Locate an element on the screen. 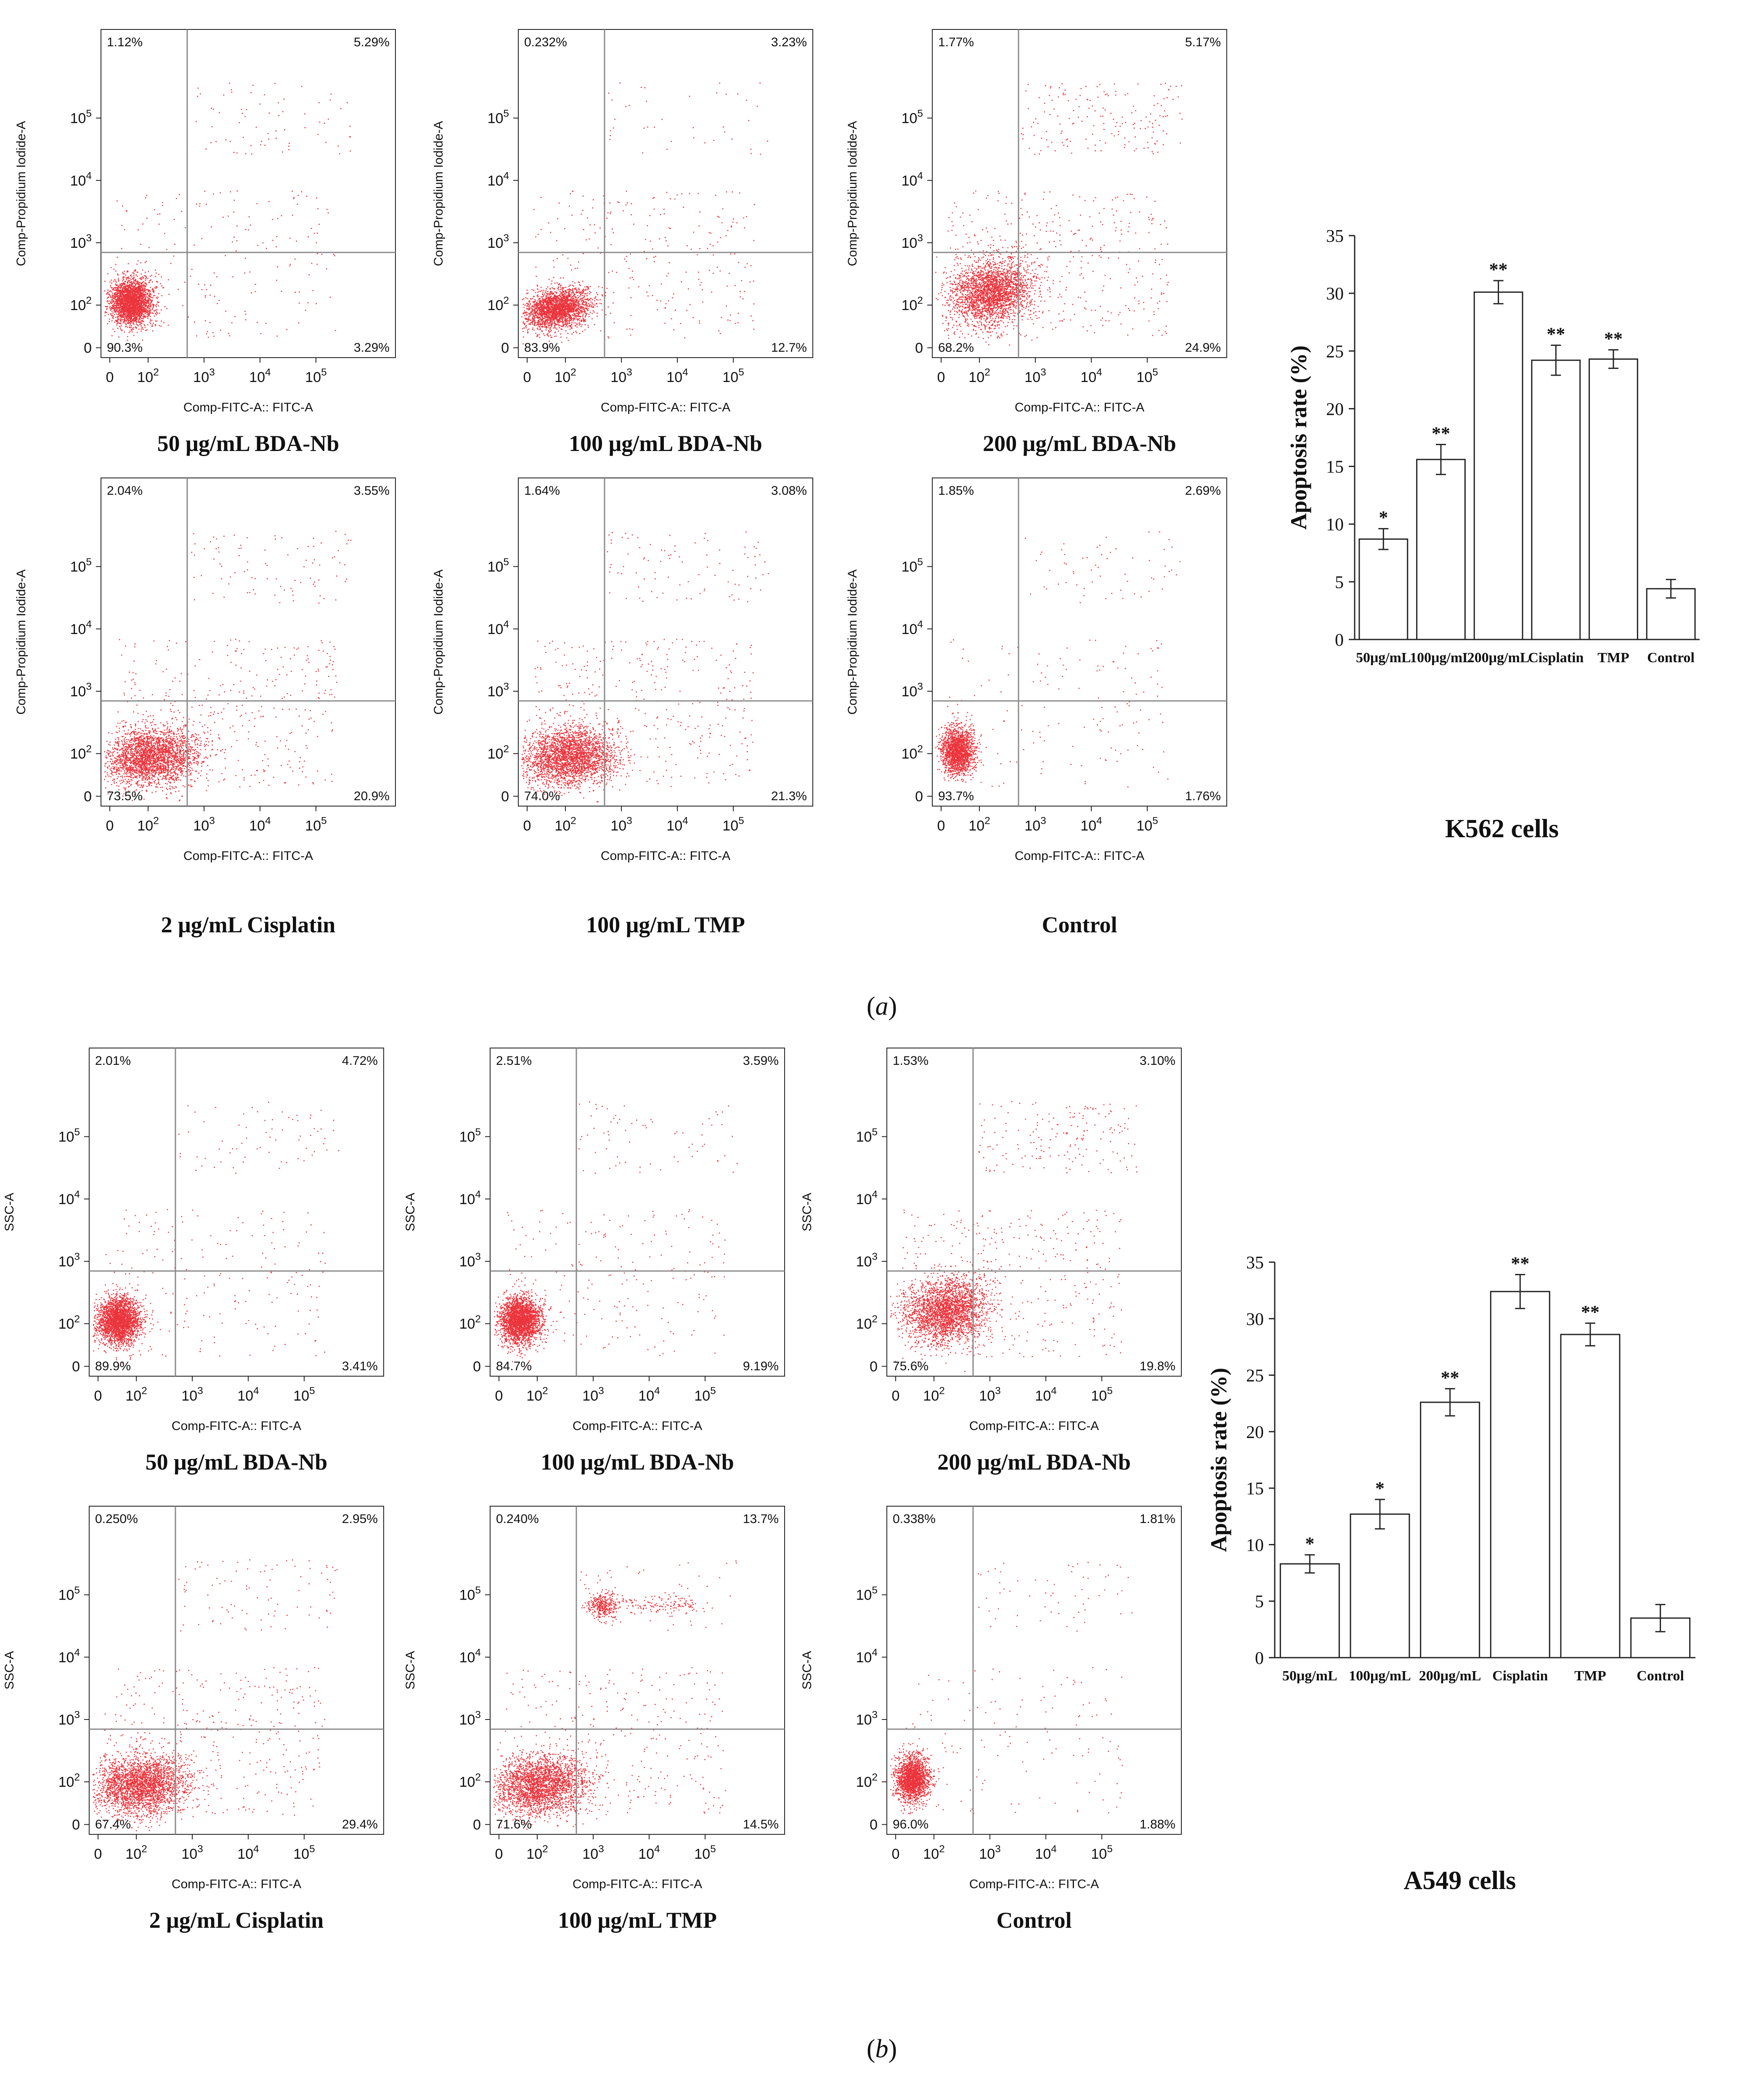  quadrant-upper-right: 5.17% is located at coordinates (1203, 42).